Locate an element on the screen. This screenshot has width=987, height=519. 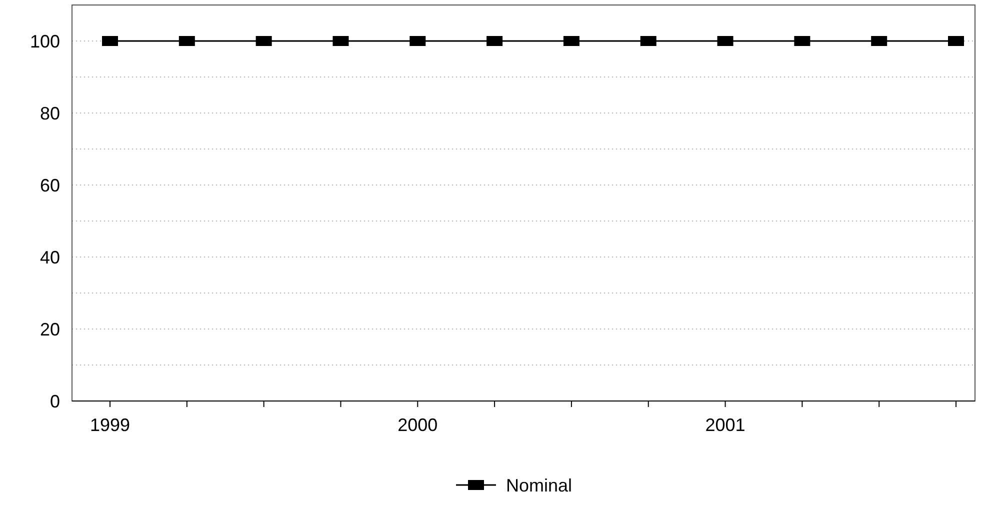
y-tick-label: 80 is located at coordinates (50, 113).